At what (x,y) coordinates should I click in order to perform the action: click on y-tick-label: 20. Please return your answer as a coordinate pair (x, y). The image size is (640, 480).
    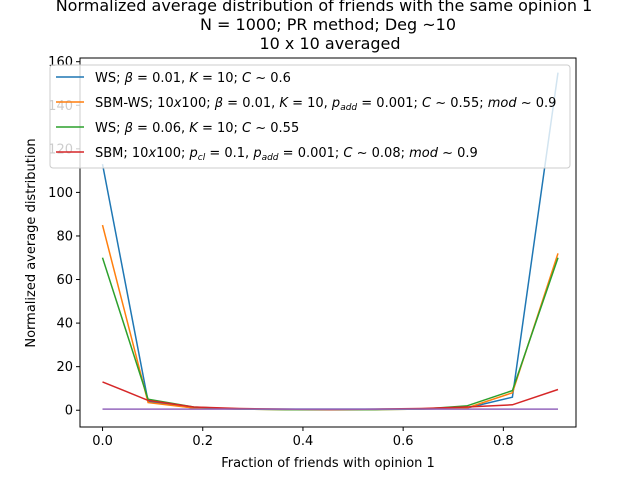
    Looking at the image, I should click on (64, 367).